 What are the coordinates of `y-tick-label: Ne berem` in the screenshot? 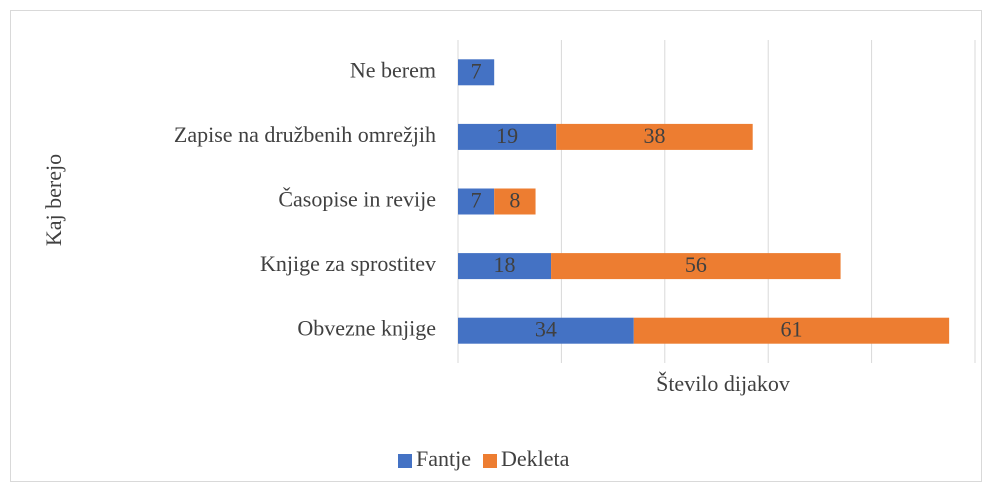 It's located at (393, 69).